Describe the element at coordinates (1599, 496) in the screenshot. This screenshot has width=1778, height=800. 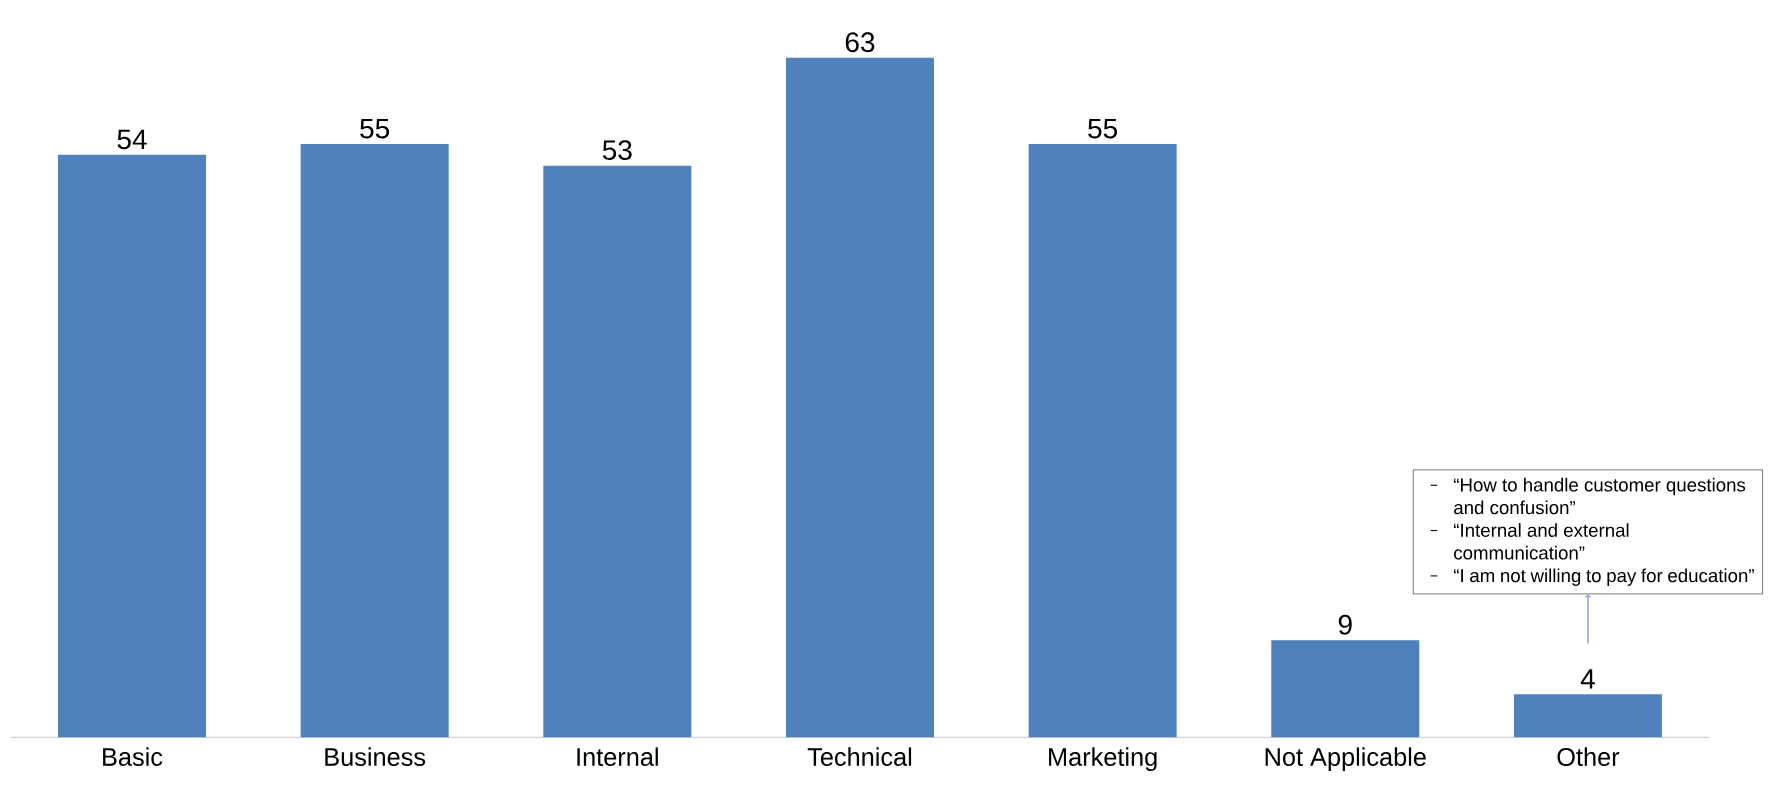
I see `annotation: “How to handle customer questions and confusion”` at that location.